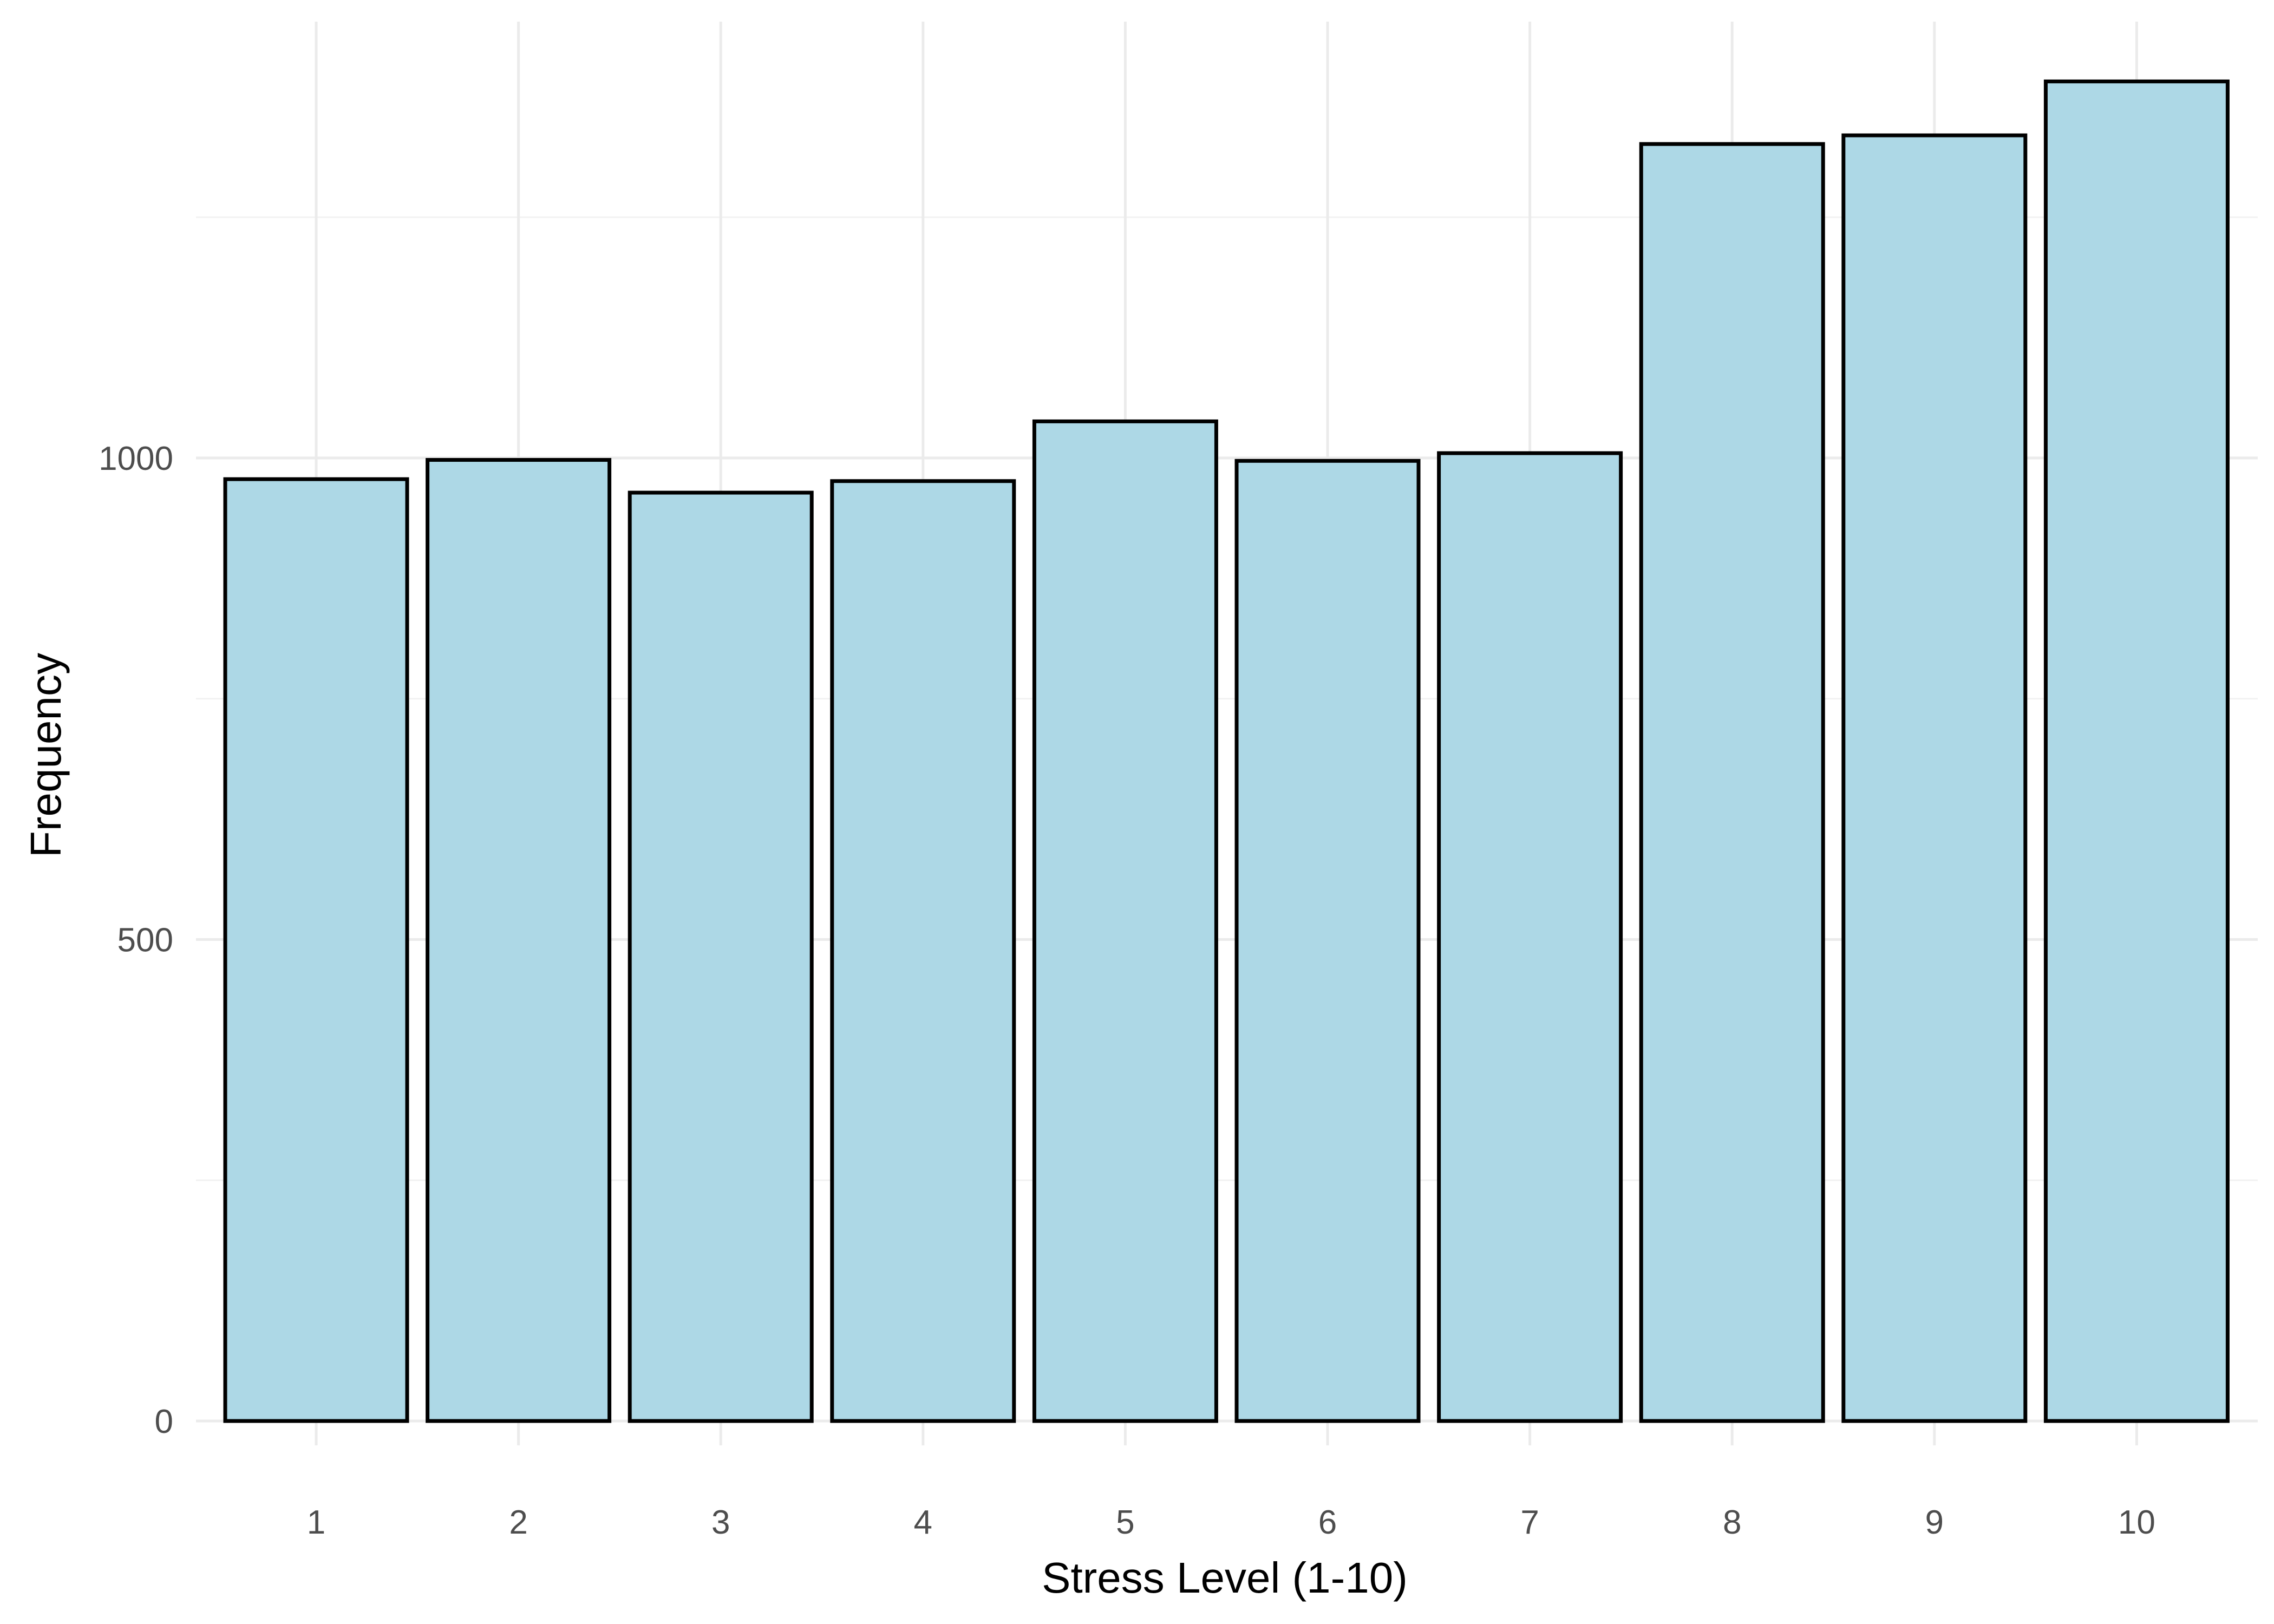 This screenshot has width=2274, height=1624. I want to click on x-axis-label: Stress Level (1-10), so click(1225, 1578).